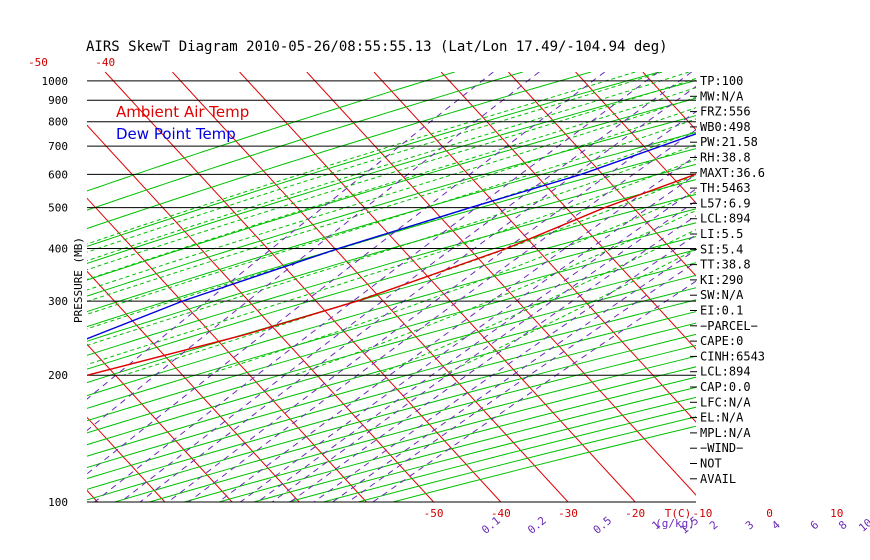  Describe the element at coordinates (713, 525) in the screenshot. I see `mixing-ratio-label: 2` at that location.